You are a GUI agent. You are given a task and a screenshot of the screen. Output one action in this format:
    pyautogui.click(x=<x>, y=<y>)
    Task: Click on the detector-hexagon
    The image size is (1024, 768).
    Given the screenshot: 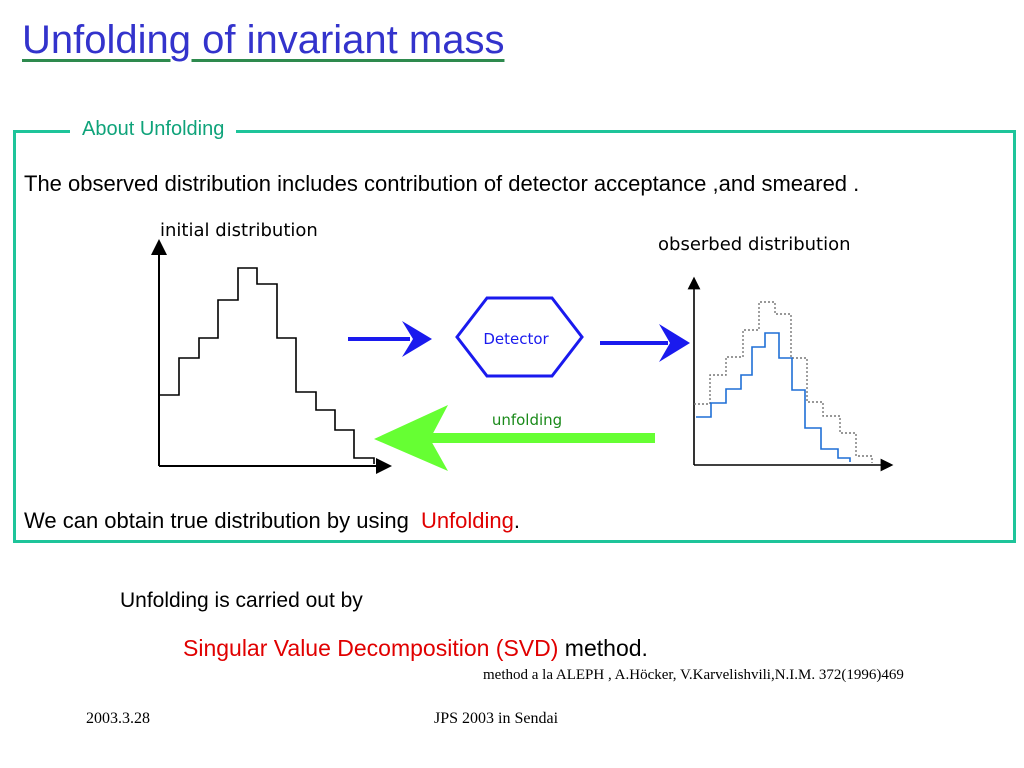 What is the action you would take?
    pyautogui.click(x=519, y=337)
    